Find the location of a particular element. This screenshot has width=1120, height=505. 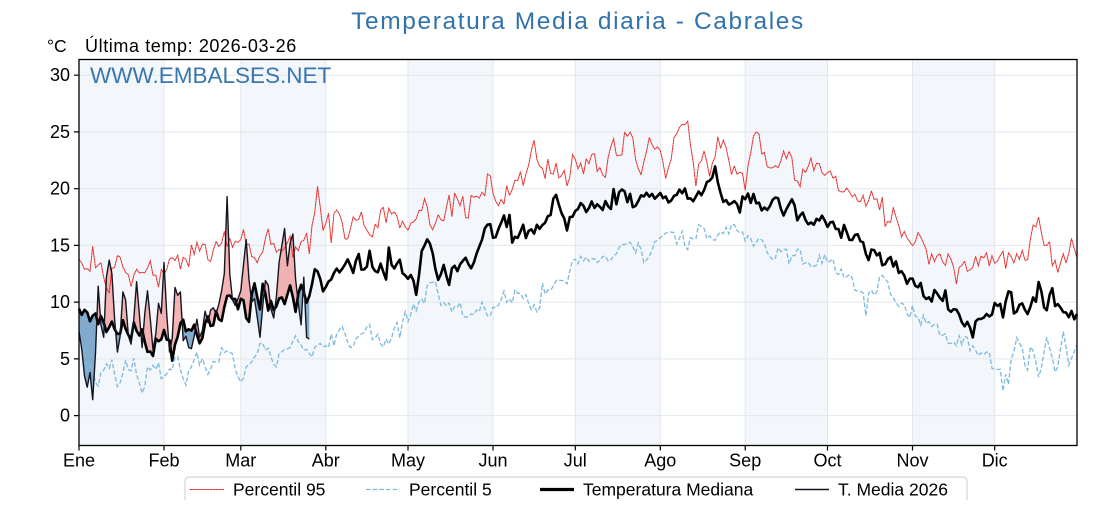

svg-text: Temperatura Mediana is located at coordinates (668, 490).